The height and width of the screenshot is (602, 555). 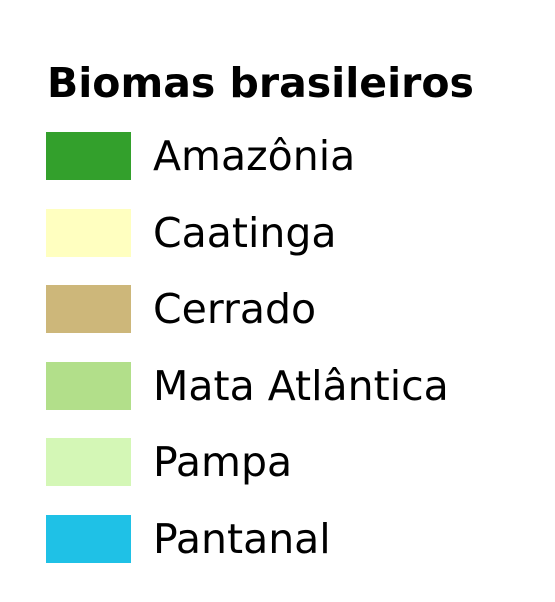 I want to click on legend-item-pantanal: Pantanal, so click(x=296, y=541).